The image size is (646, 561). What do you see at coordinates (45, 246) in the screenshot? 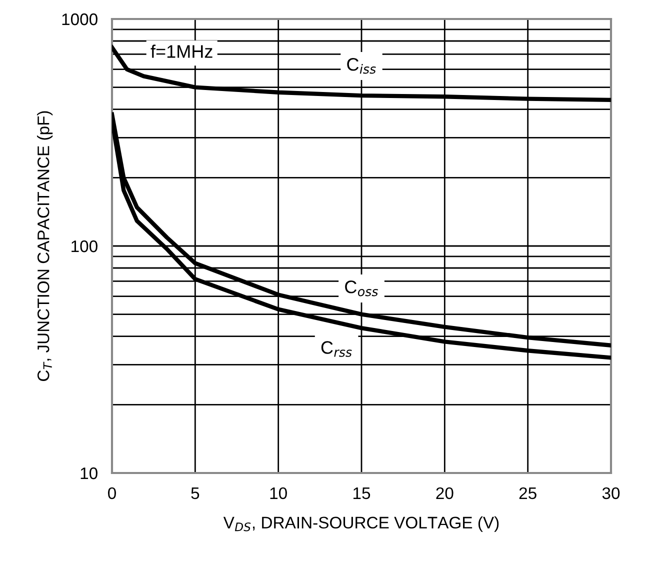
I see `y-axis-title: C$_{T}$, JUNCTION CAPACITANCE (pF)` at bounding box center [45, 246].